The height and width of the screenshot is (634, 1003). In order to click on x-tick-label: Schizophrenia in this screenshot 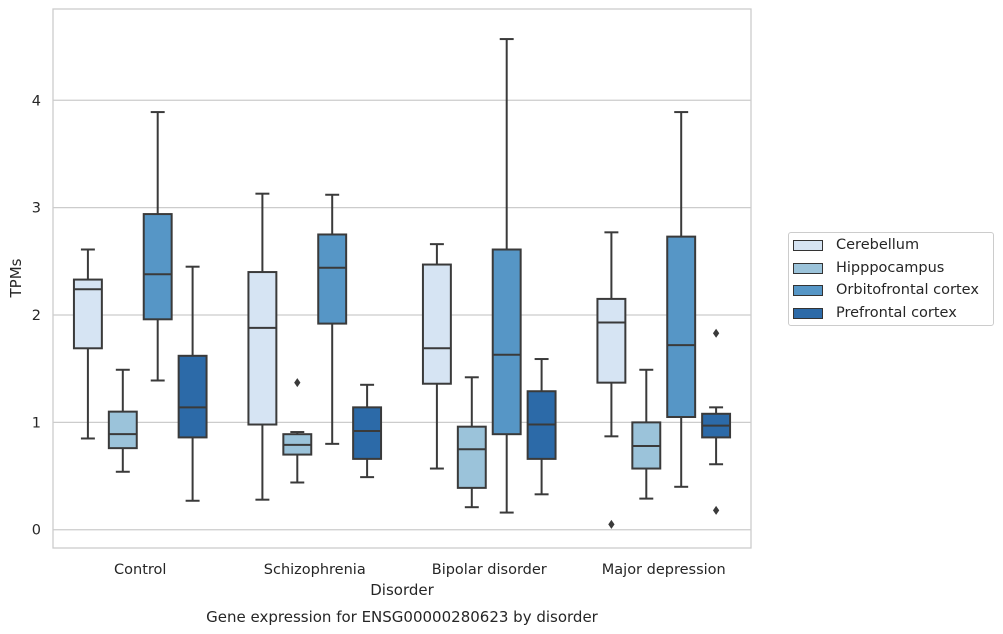, I will do `click(315, 570)`.